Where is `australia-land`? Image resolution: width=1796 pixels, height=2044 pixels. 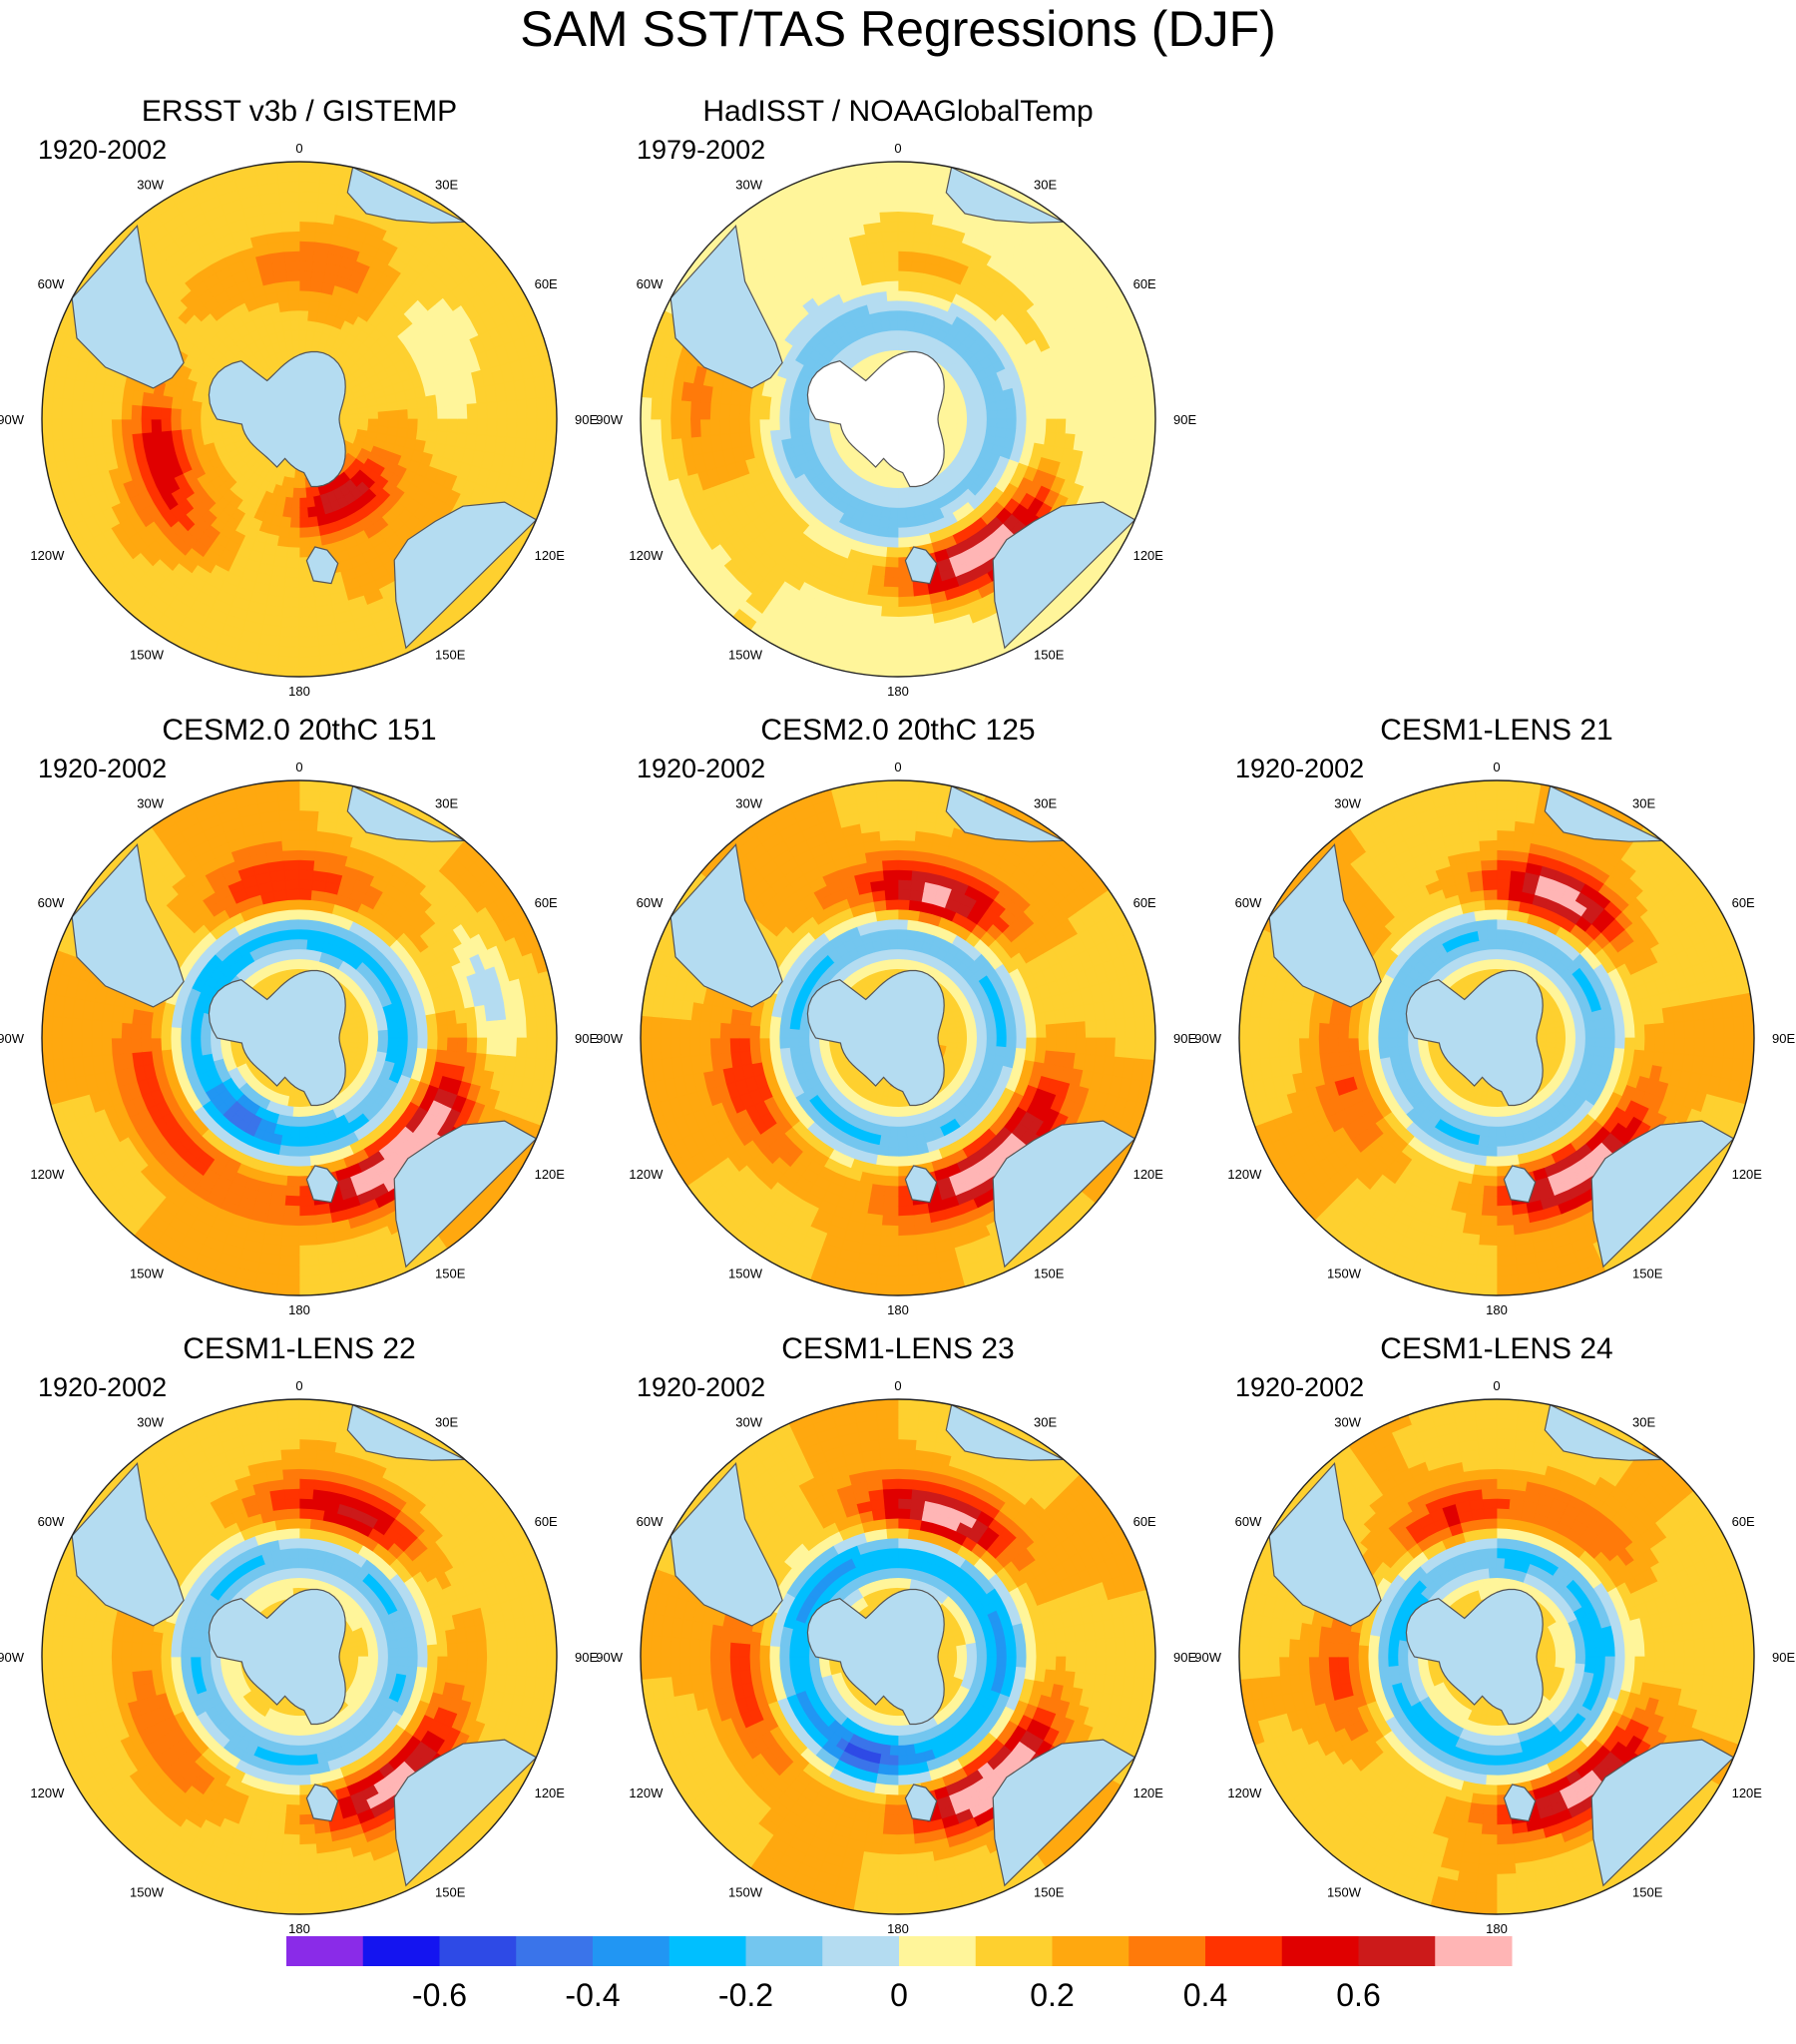 australia-land is located at coordinates (465, 575).